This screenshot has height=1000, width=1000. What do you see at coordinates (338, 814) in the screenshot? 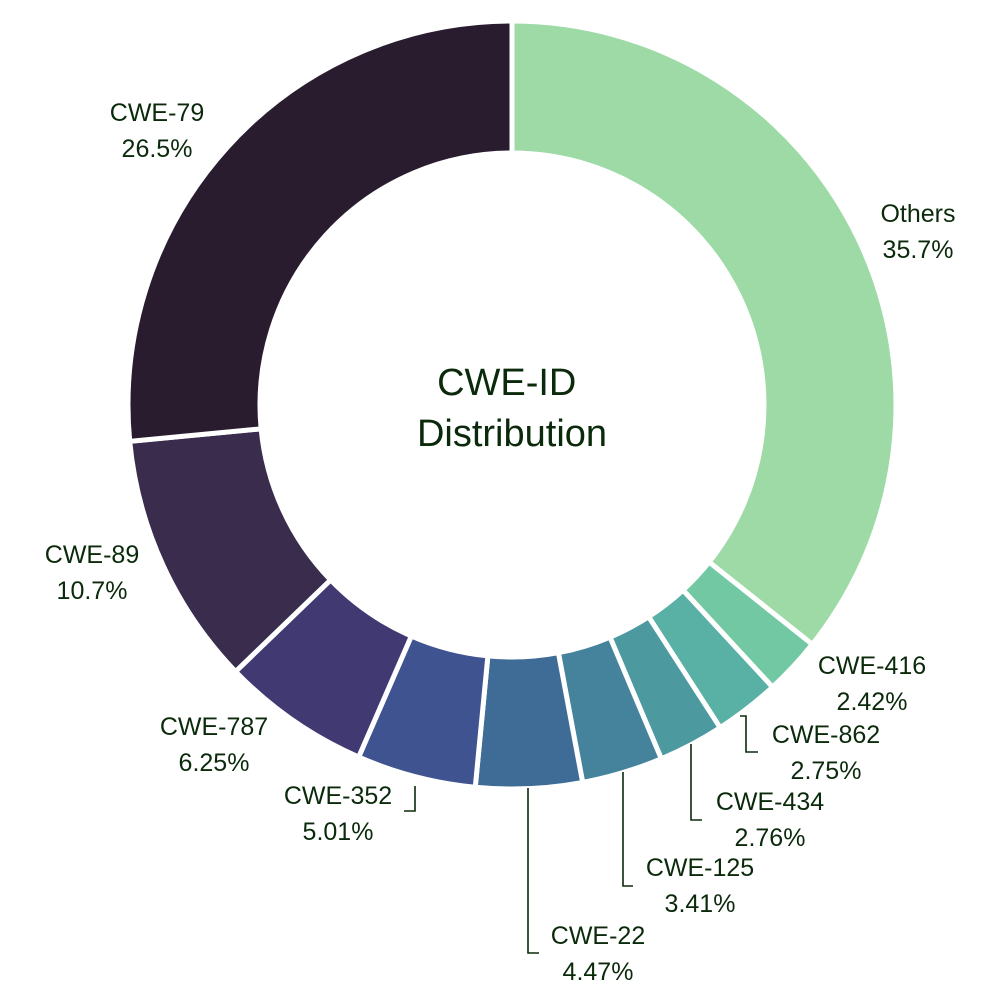
I see `slice-label-cwe-352: CWE-352 5.01%` at bounding box center [338, 814].